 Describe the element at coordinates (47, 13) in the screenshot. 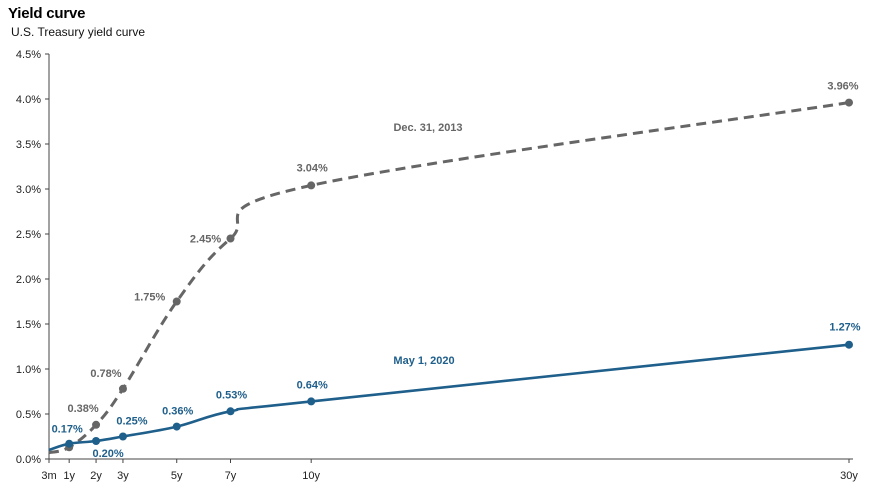

I see `chart-title: Yield curve` at that location.